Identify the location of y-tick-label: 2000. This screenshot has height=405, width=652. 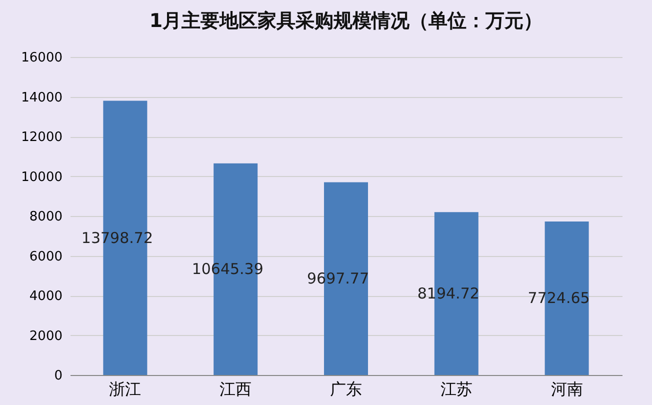
(45, 336).